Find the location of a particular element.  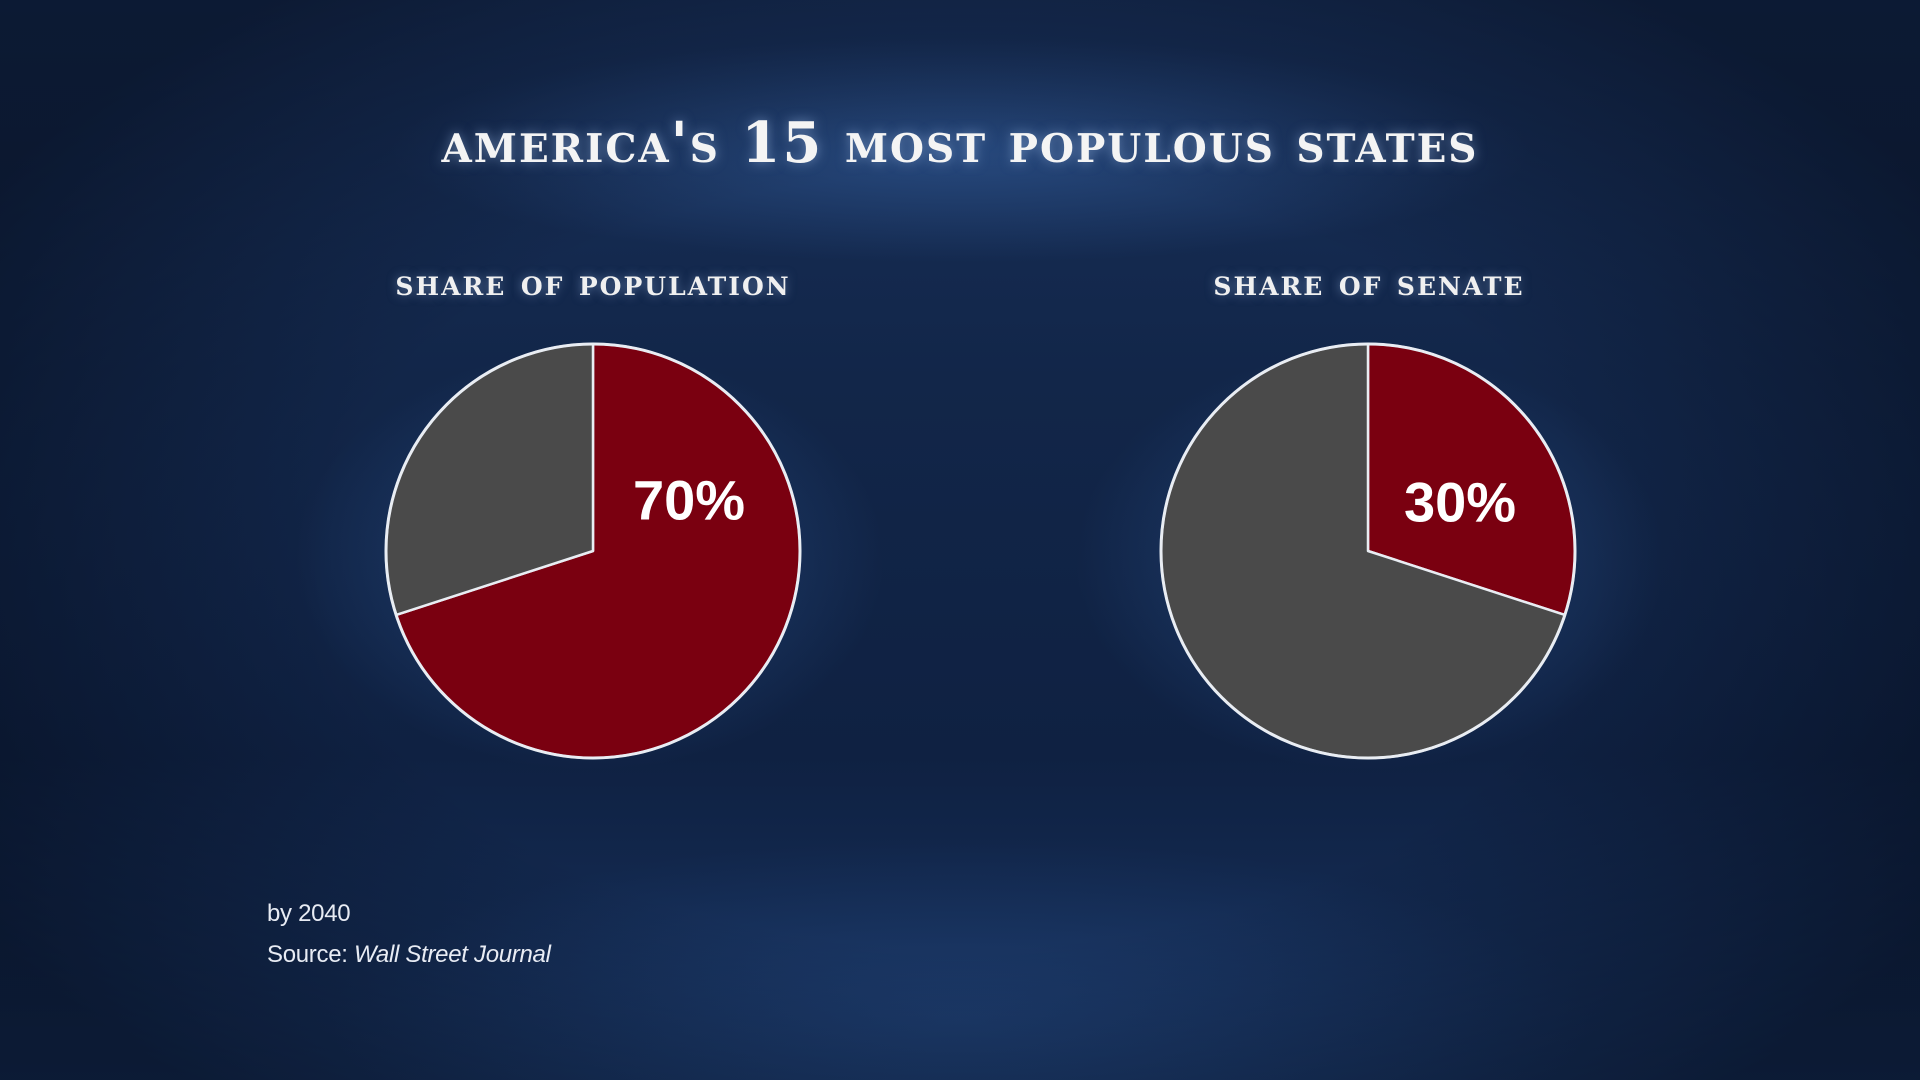

pie-outline-senate is located at coordinates (1368, 551).